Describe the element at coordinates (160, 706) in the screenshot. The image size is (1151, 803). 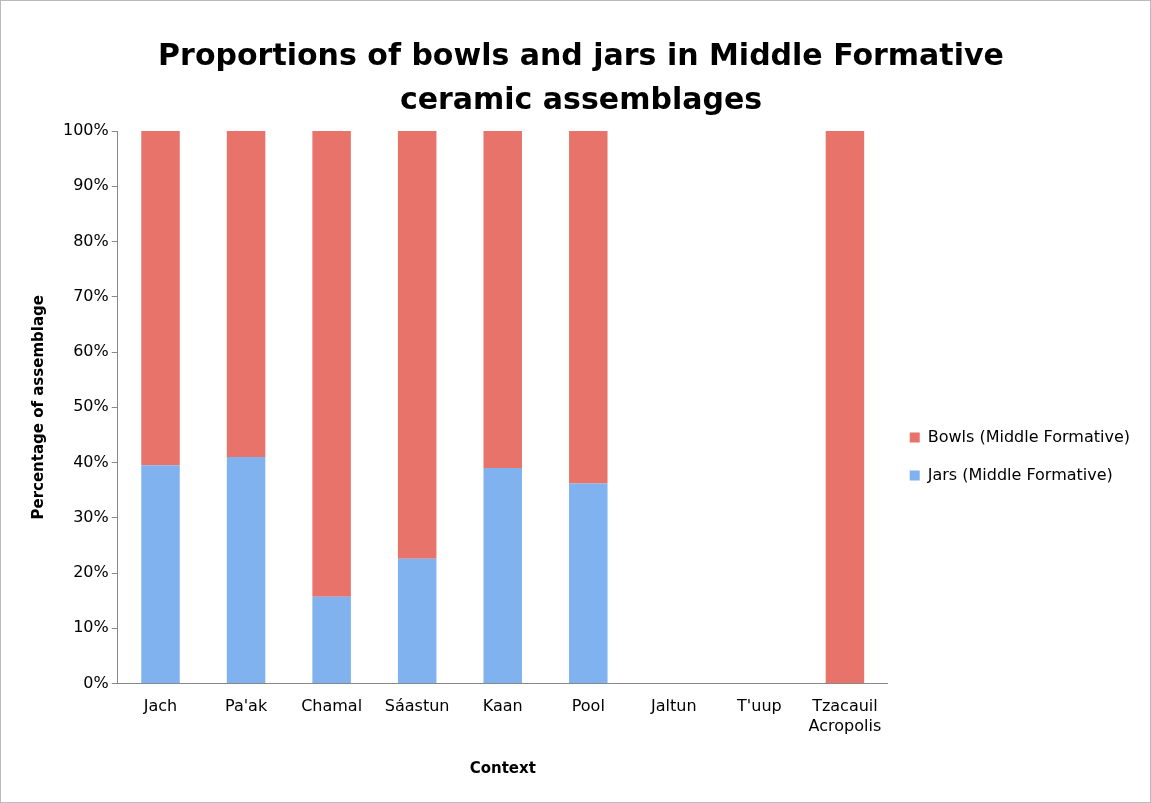
I see `x-tick-label: Jach` at that location.